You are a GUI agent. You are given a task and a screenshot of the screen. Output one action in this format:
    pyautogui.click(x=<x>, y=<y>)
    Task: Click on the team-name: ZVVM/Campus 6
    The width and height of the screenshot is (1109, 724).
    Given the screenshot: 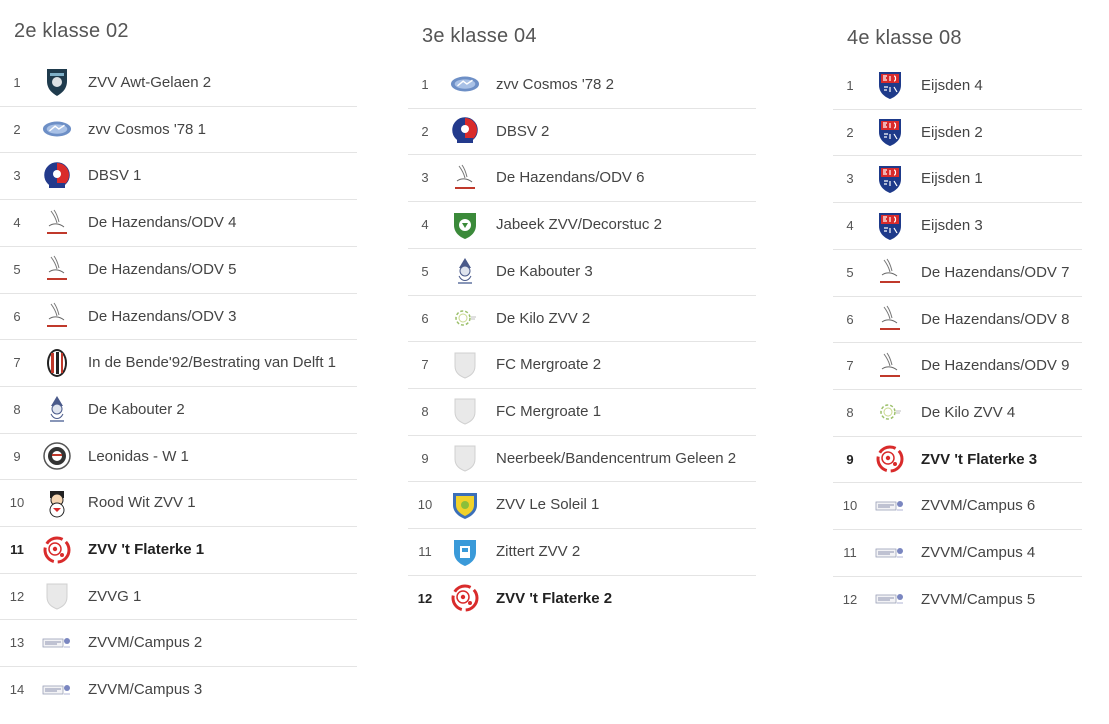 What is the action you would take?
    pyautogui.click(x=978, y=506)
    